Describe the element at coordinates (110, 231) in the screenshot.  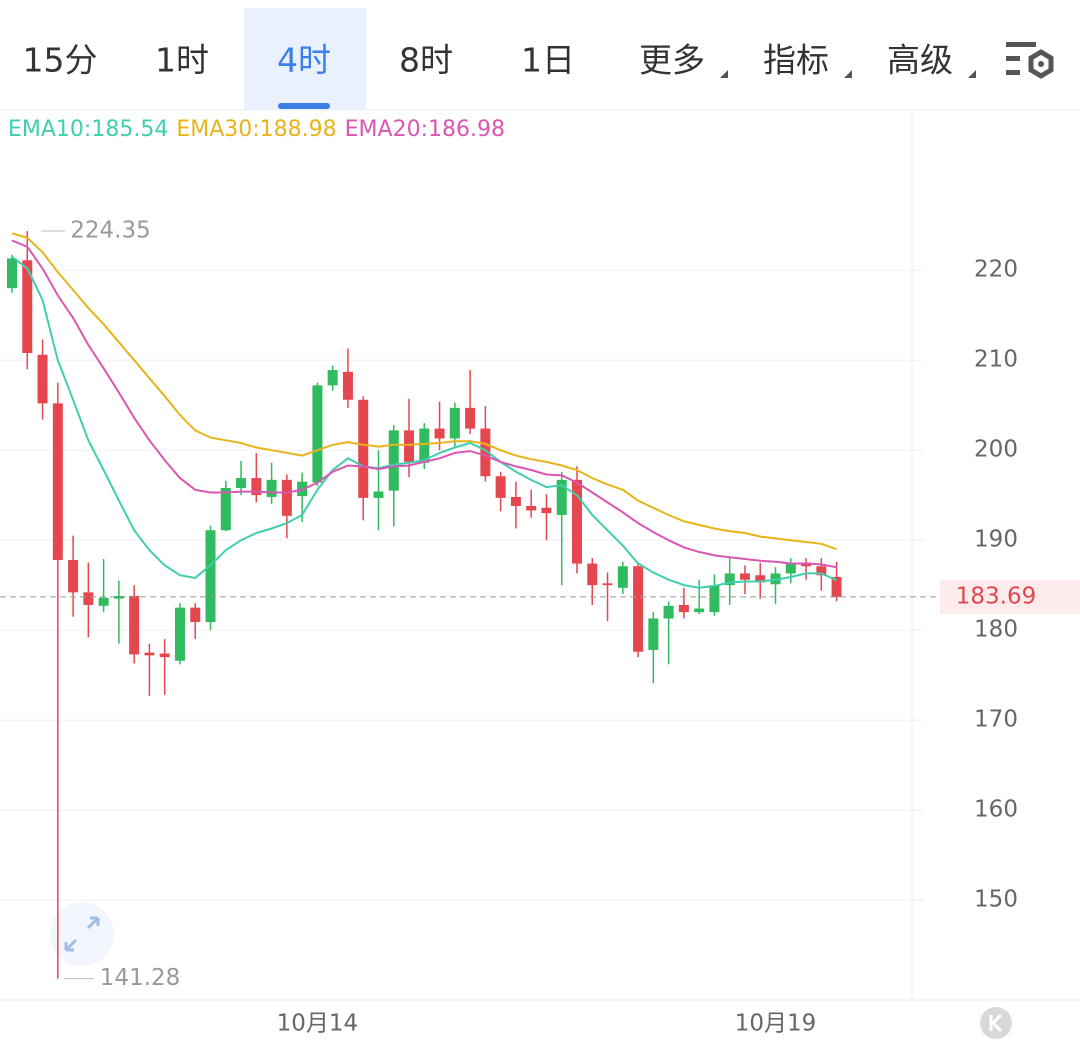
I see `high-label: 224.35` at that location.